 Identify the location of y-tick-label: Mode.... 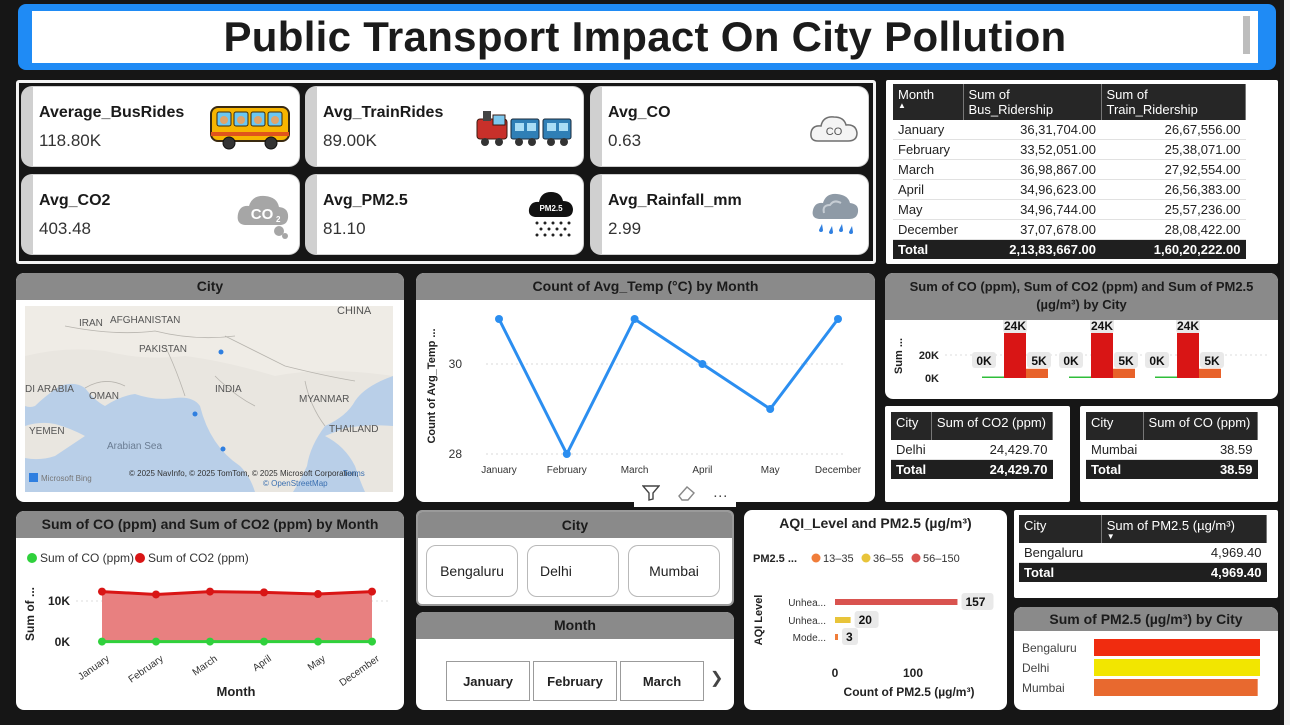
(809, 638).